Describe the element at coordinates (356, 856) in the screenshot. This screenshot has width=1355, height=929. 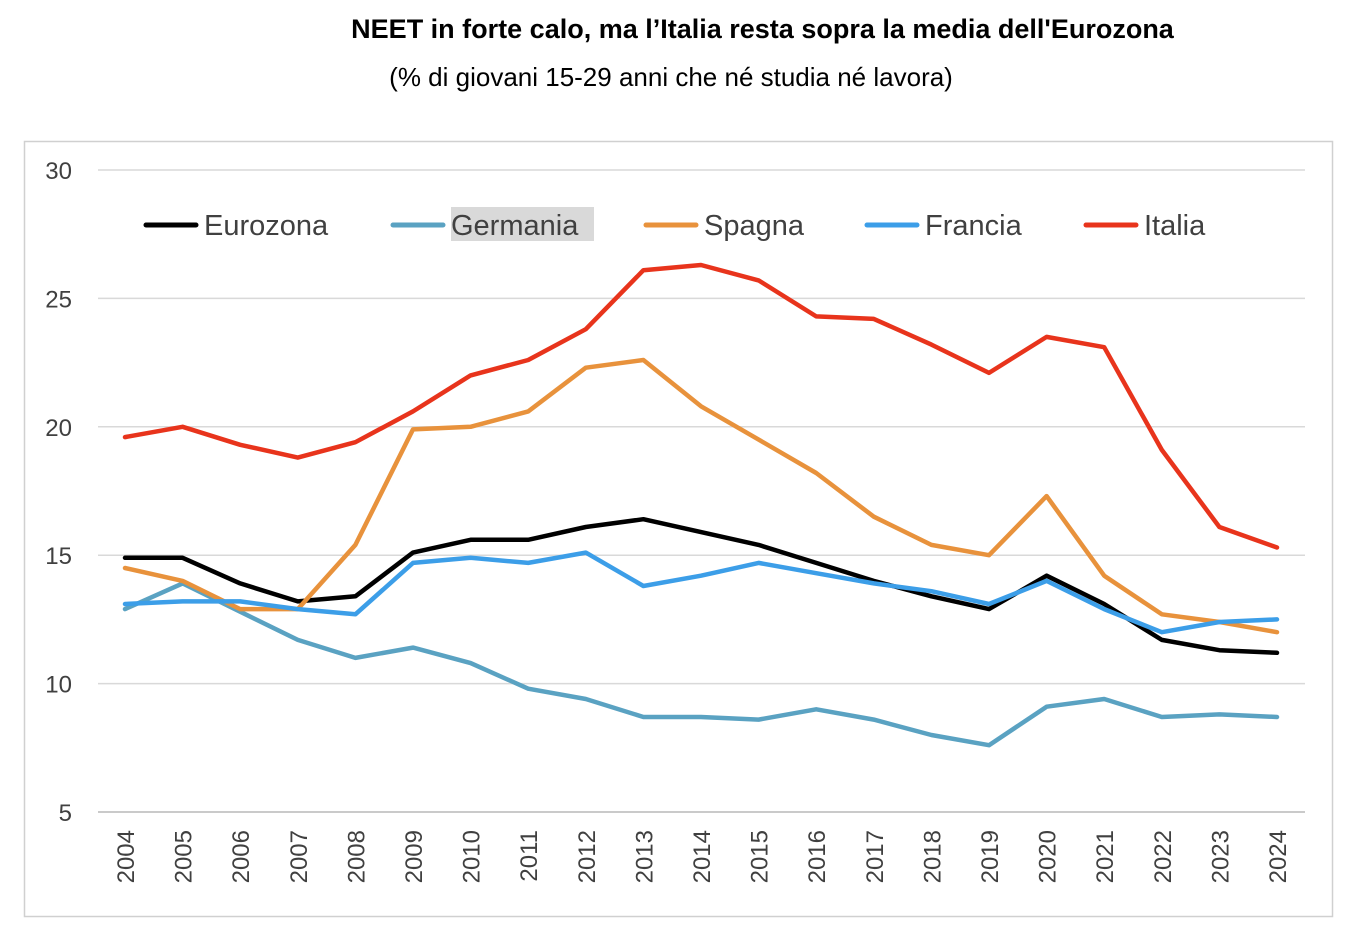
I see `x-tick-label: 2008` at that location.